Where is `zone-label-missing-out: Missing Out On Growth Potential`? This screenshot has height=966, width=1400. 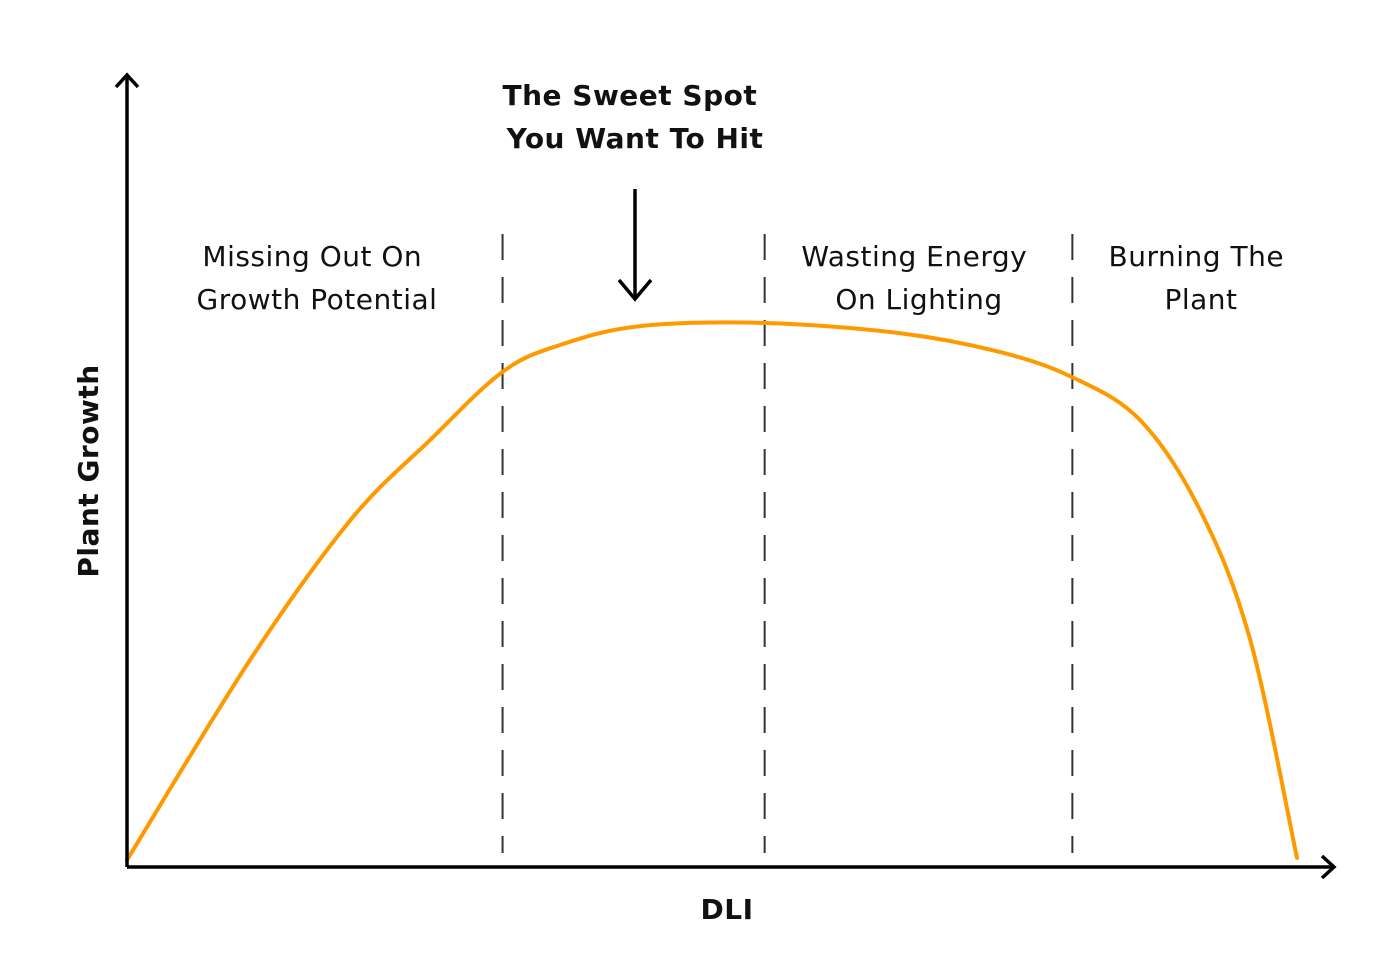
zone-label-missing-out: Missing Out On Growth Potential is located at coordinates (317, 278).